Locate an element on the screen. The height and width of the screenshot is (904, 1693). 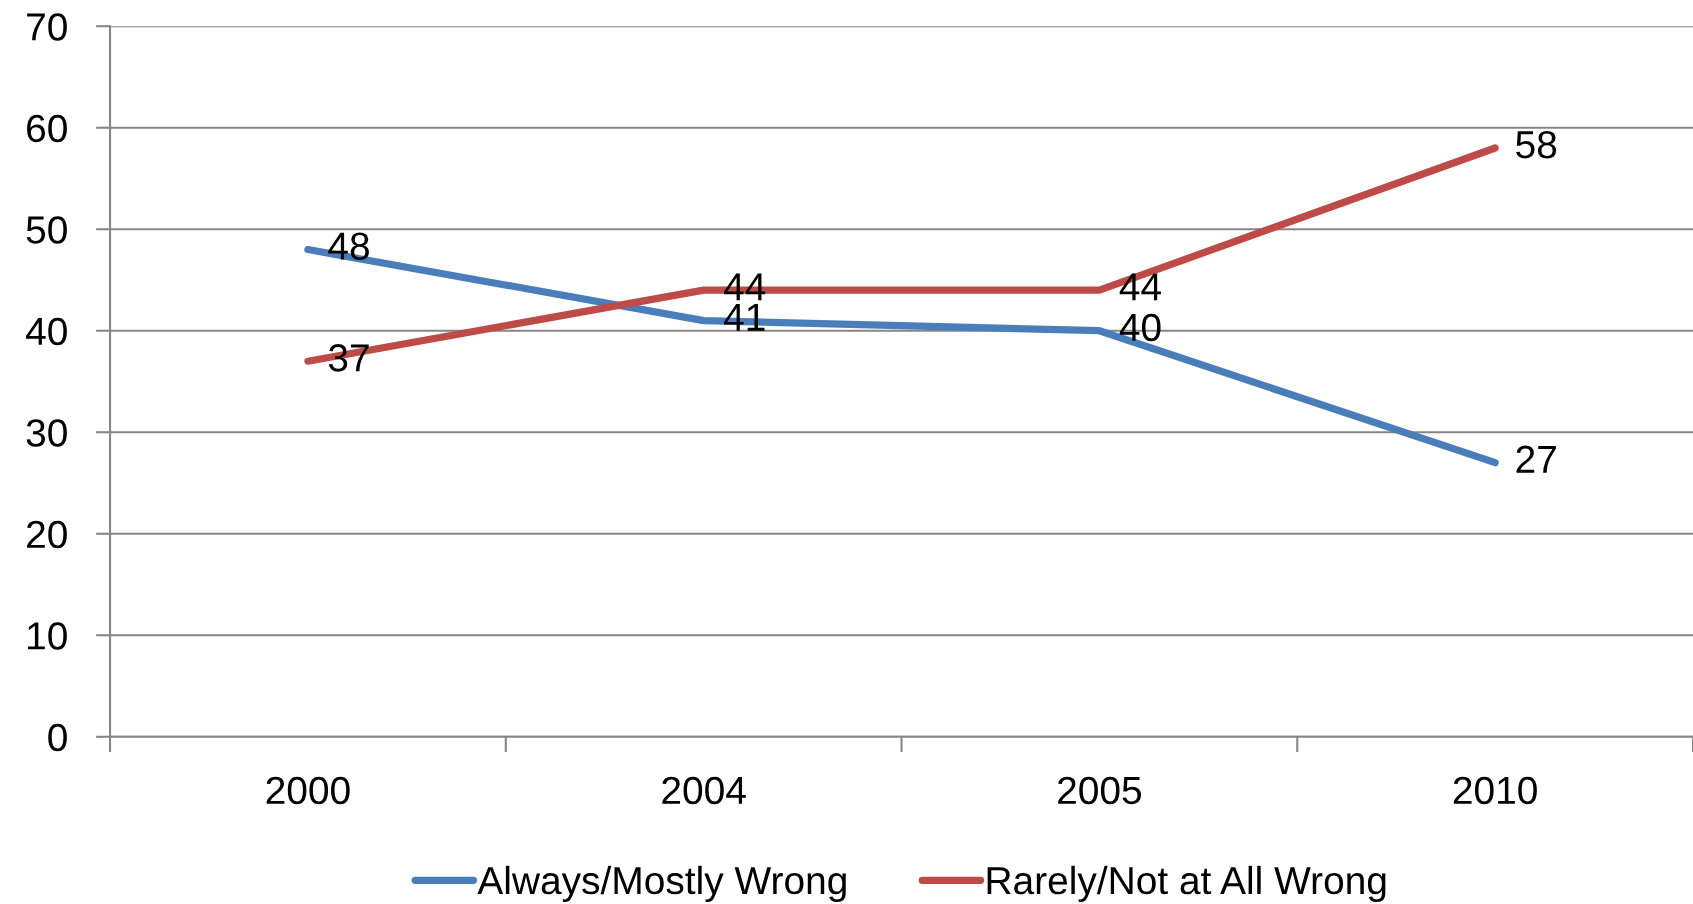
x-tick-label: 2004 is located at coordinates (704, 790).